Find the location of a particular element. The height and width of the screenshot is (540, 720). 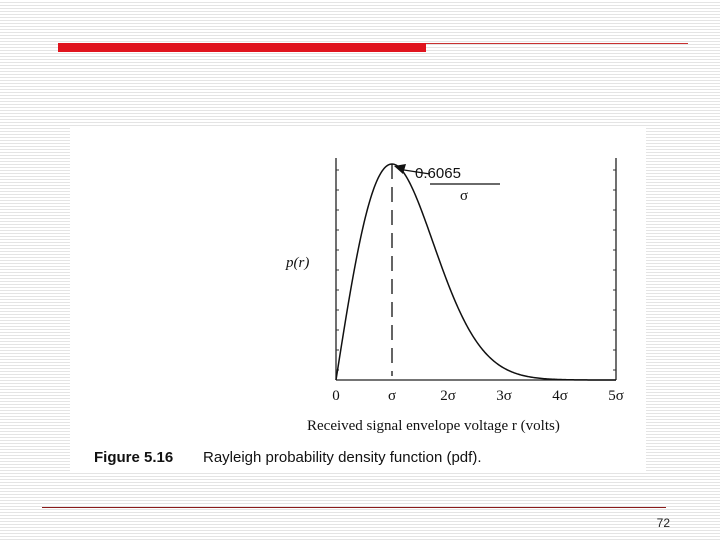

x-tick-label: 0 is located at coordinates (336, 396).